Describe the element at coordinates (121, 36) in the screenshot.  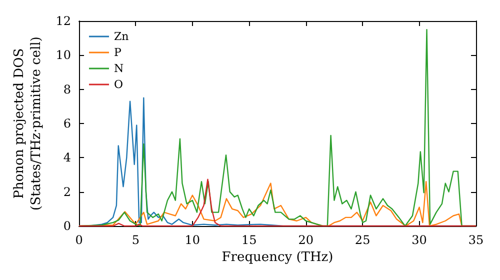
I see `legend-label: Zn` at that location.